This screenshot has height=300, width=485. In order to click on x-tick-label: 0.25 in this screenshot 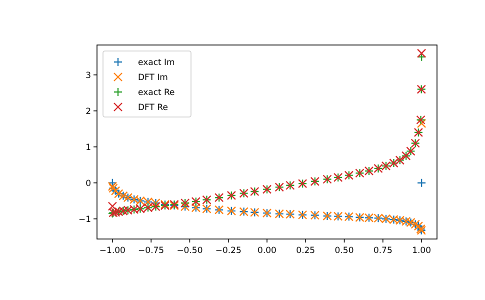, I will do `click(306, 251)`.